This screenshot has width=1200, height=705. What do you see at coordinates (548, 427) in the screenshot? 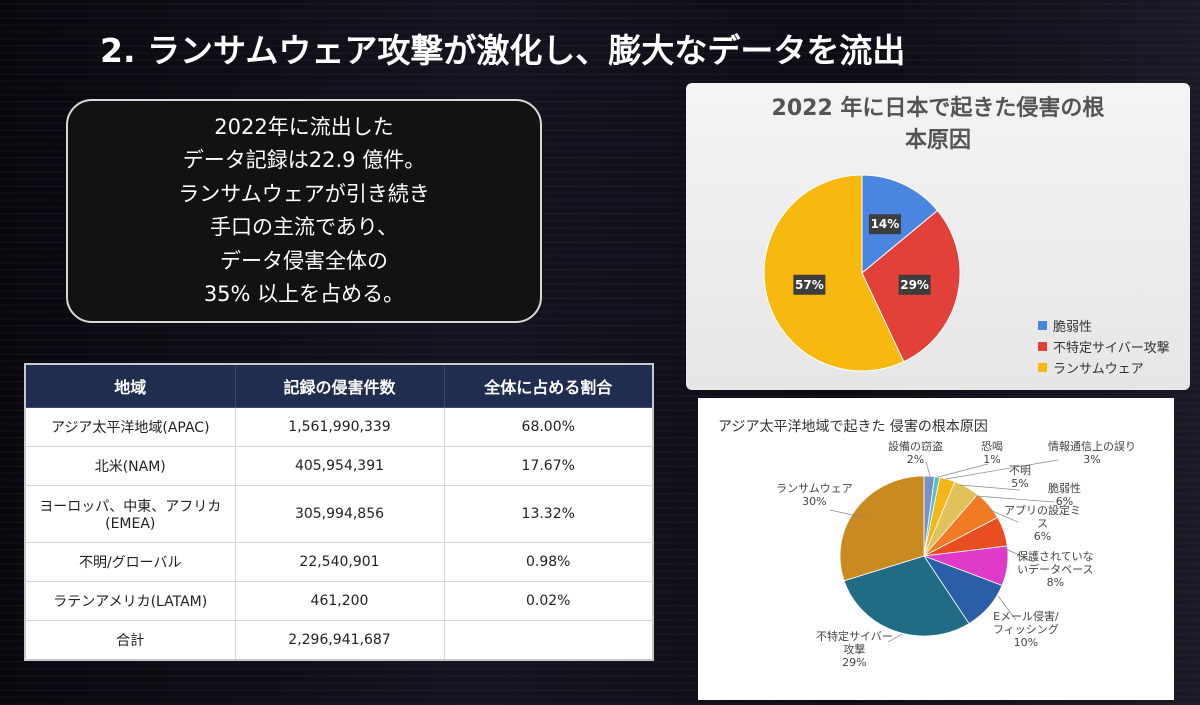
I see `share-cell: 68.00%` at bounding box center [548, 427].